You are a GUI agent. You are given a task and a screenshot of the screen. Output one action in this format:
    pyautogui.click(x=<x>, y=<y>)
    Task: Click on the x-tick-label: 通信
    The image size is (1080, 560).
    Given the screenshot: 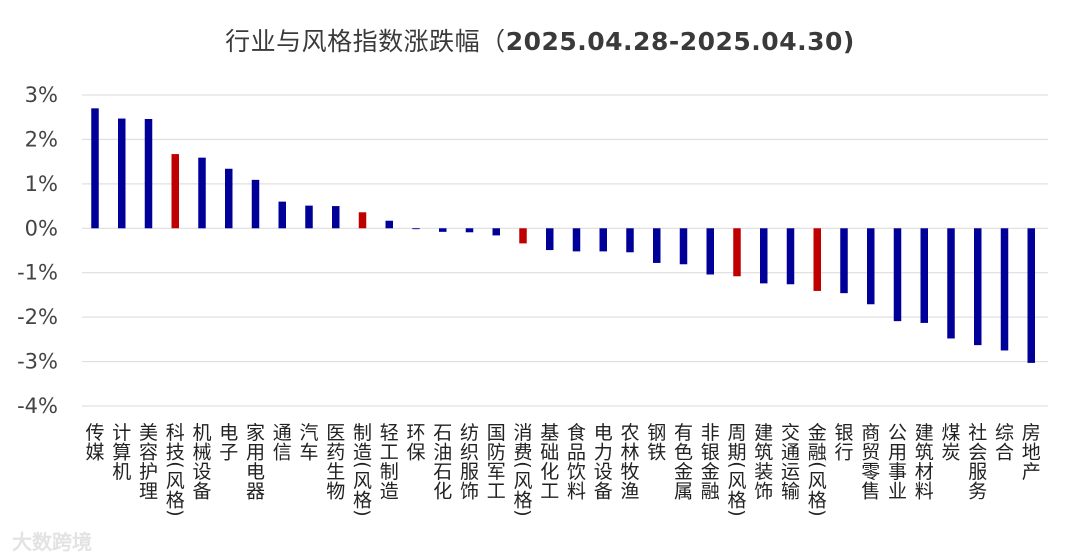 What is the action you would take?
    pyautogui.click(x=282, y=443)
    